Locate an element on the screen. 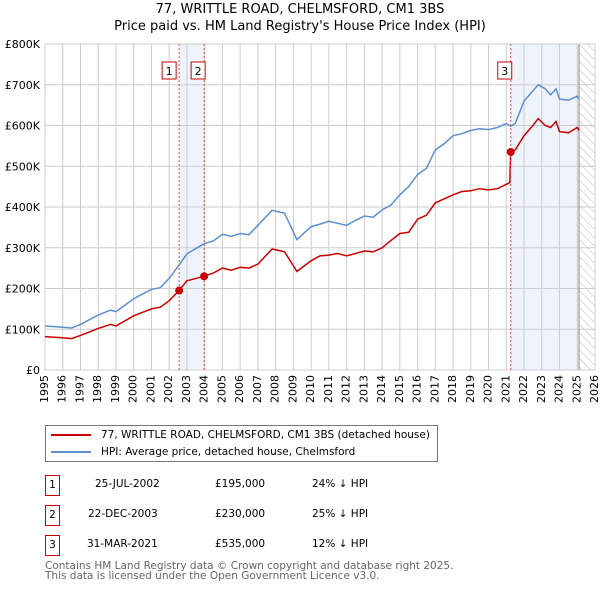  y-tick-label: £700K is located at coordinates (23, 85).